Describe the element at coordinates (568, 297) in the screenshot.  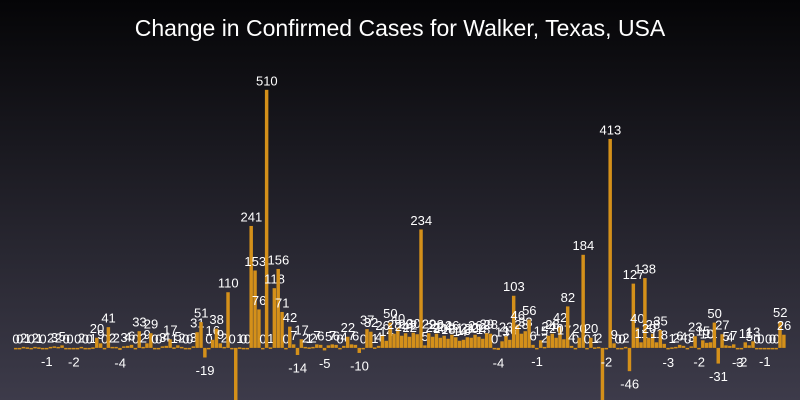
I see `value-label: 82` at that location.